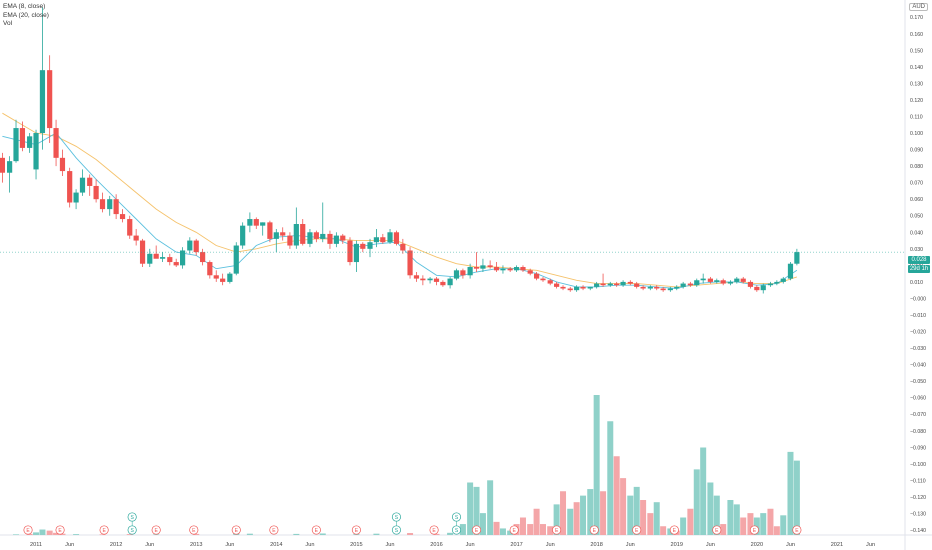 This screenshot has width=932, height=550. Describe the element at coordinates (516, 545) in the screenshot. I see `x-tick-label: 2017` at that location.